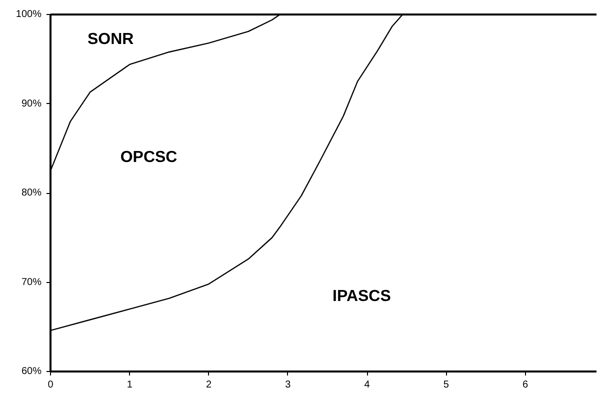  What do you see at coordinates (525, 385) in the screenshot?
I see `x-tick-label: 6` at bounding box center [525, 385].